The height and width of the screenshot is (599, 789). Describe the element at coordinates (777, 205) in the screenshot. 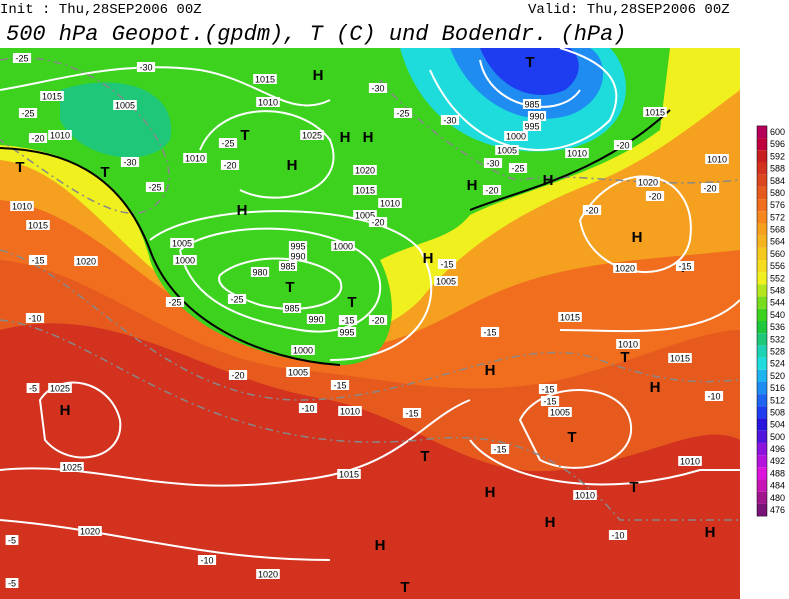

I see `colorbar-label: 576` at that location.